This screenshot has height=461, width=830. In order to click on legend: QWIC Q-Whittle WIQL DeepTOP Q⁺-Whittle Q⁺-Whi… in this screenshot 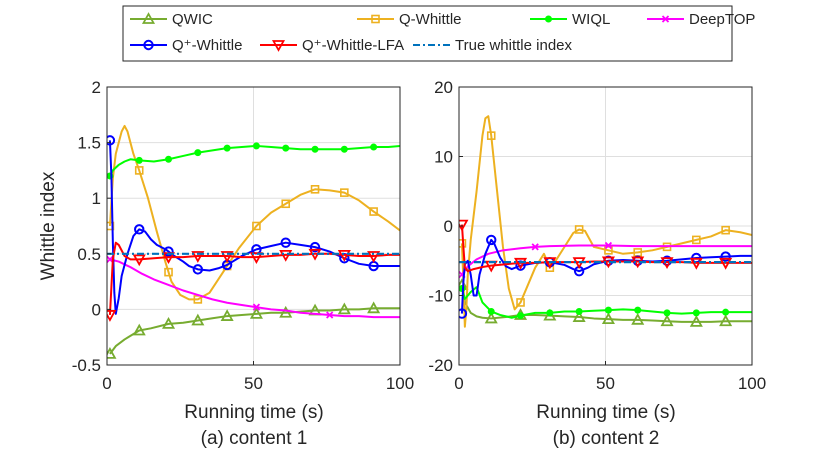, I will do `click(438, 33)`.